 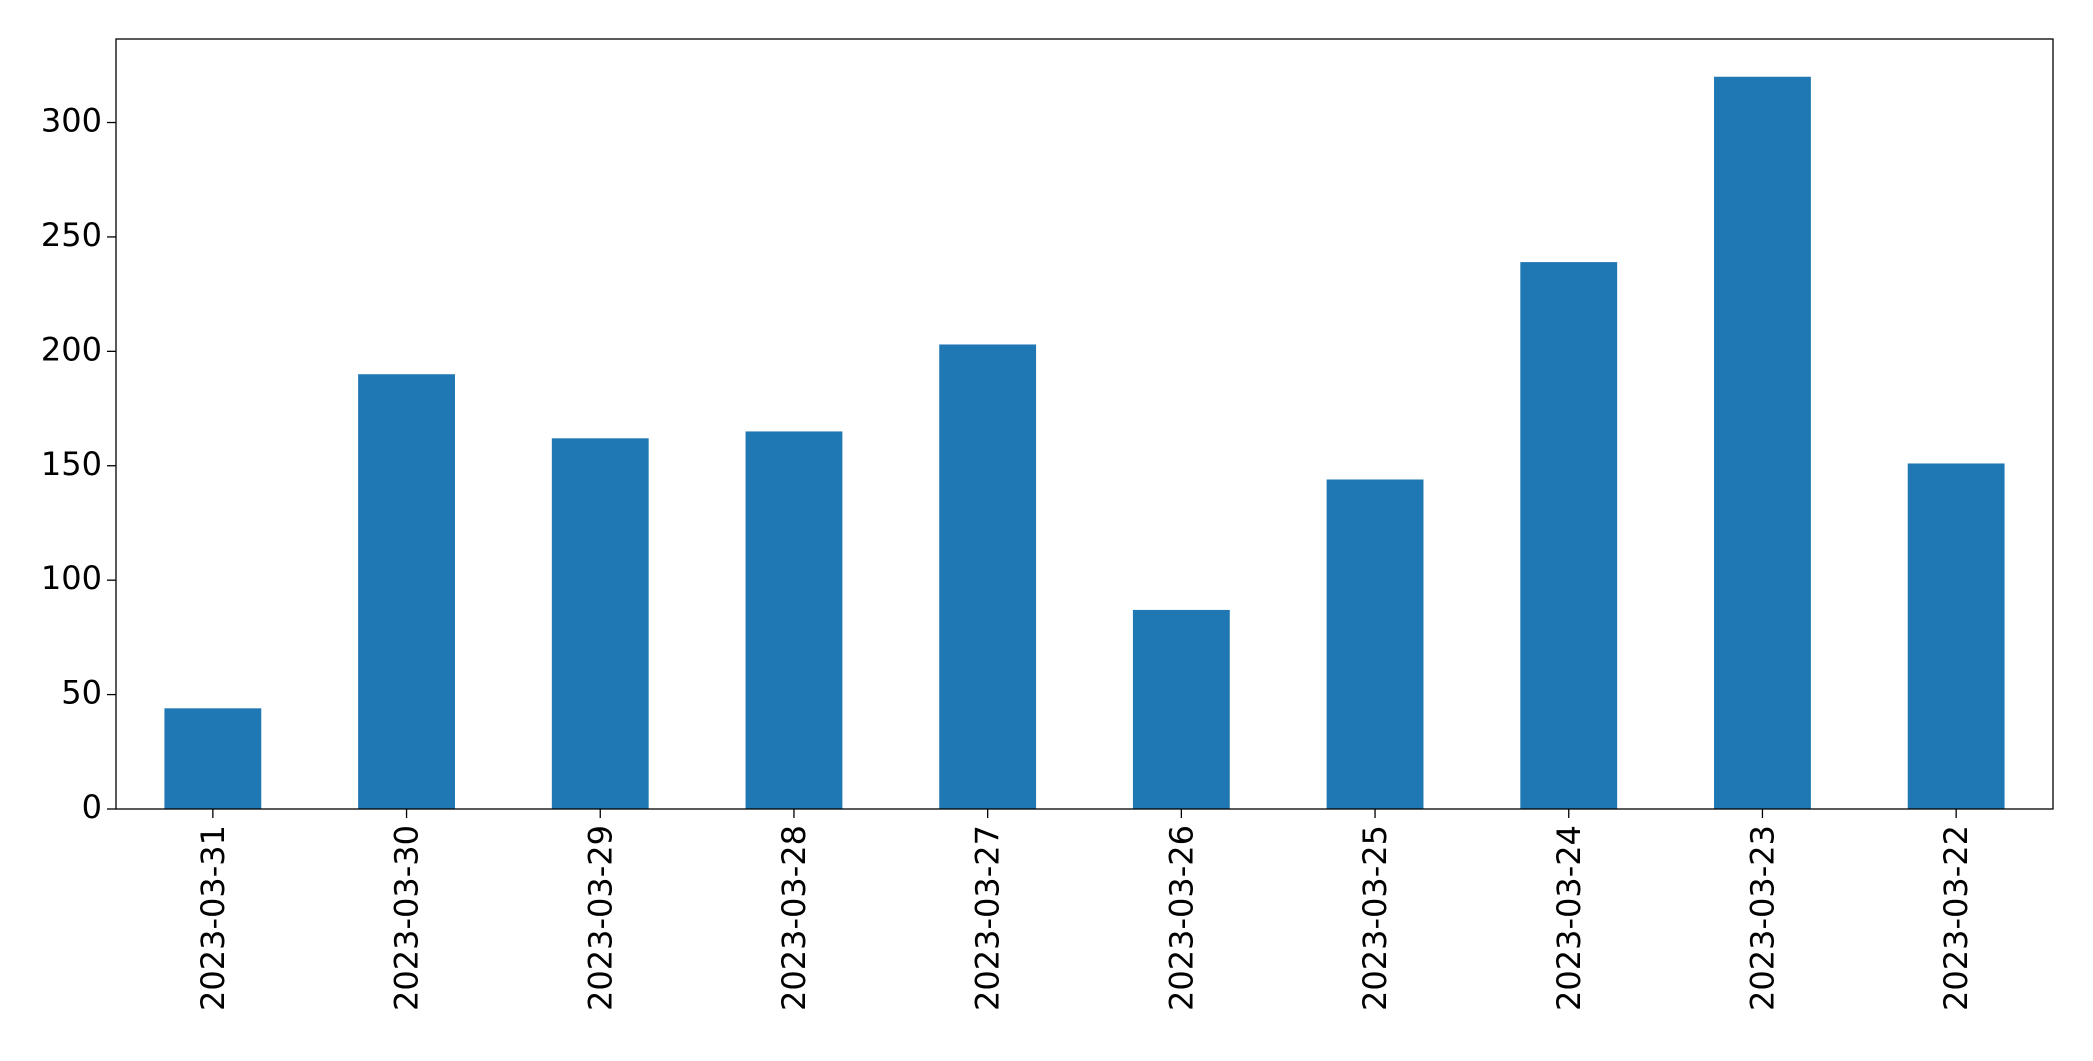 I want to click on x-tick-label: 2023-03-26, so click(x=1181, y=918).